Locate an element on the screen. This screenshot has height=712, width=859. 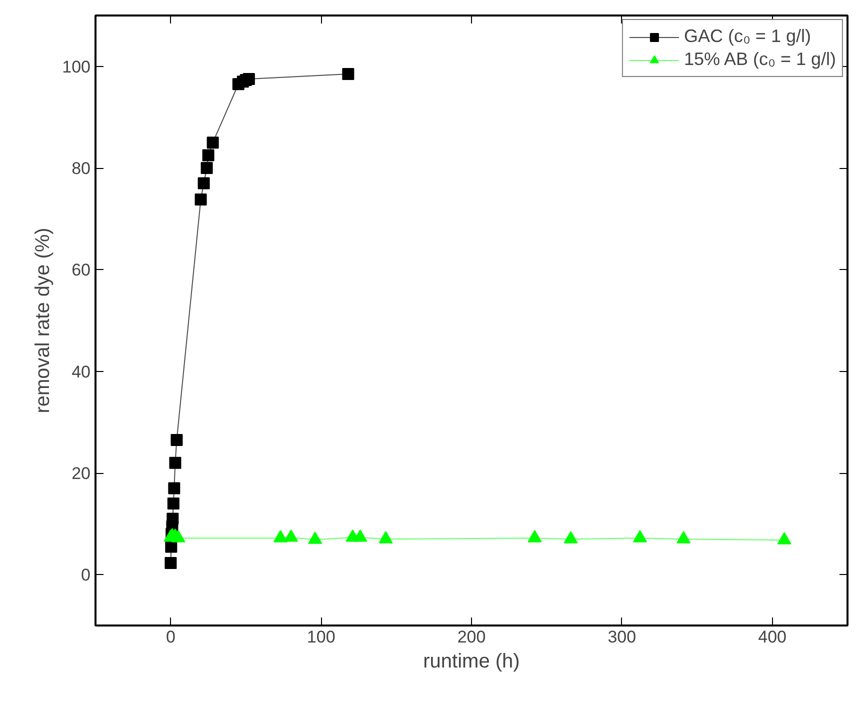
x-axis-title: runtime (h) is located at coordinates (471, 661).